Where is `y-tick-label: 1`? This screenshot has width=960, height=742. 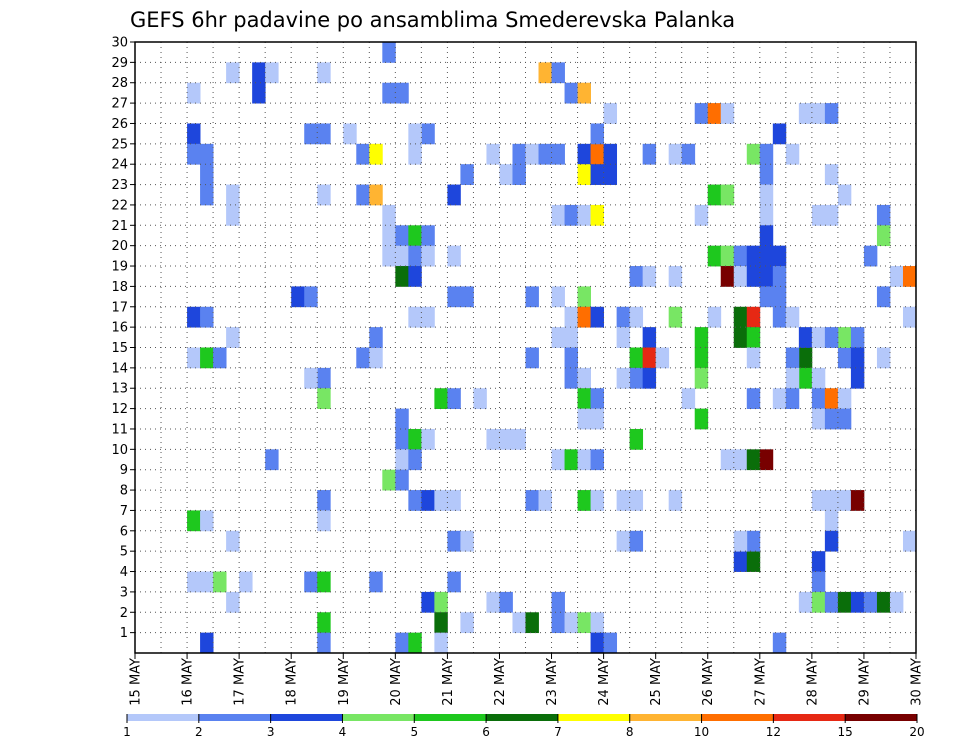 y-tick-label: 1 is located at coordinates (124, 633).